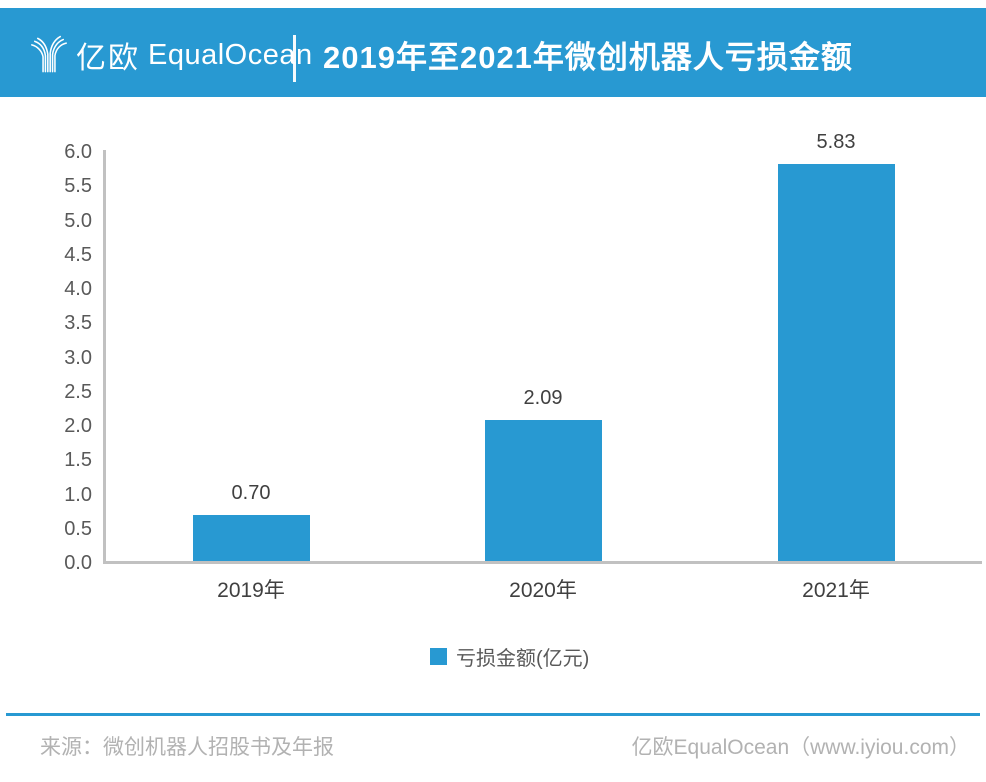 The width and height of the screenshot is (986, 782). I want to click on bar-2019年, so click(251, 538).